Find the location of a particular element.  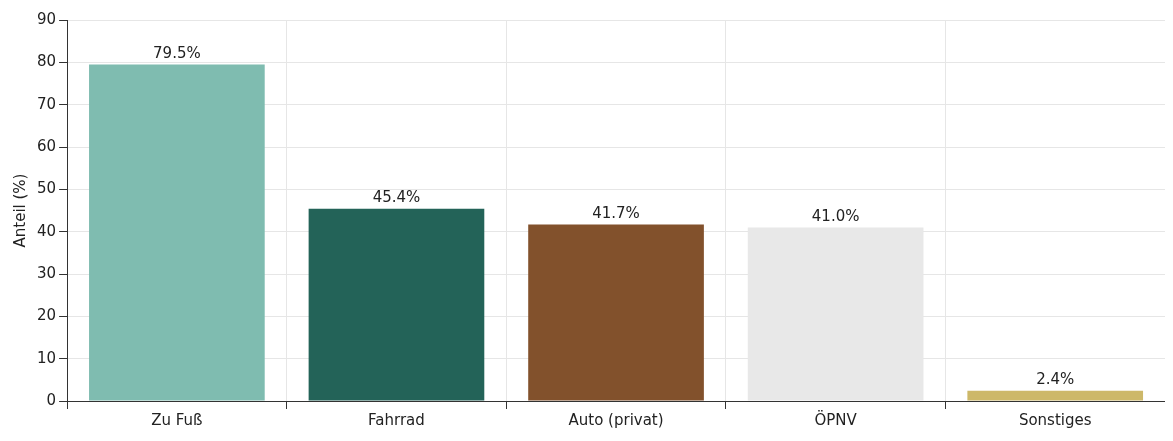

y-tick-label: 30 is located at coordinates (46, 272).